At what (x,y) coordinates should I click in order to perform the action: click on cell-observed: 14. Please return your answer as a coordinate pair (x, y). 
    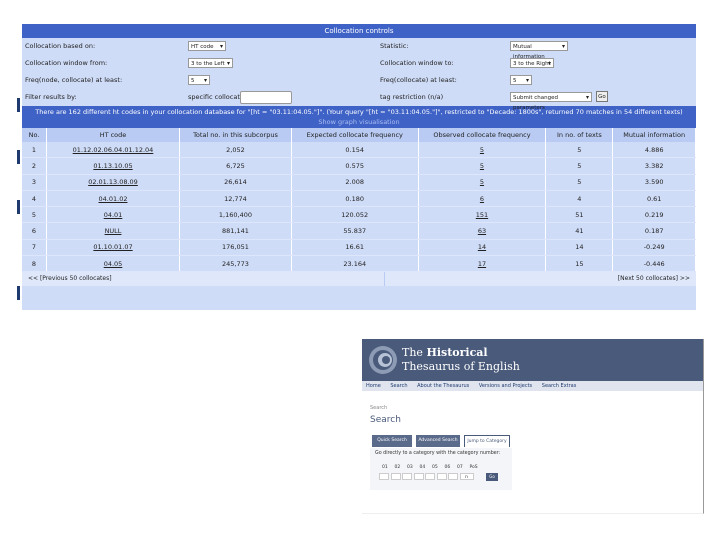
    Looking at the image, I should click on (482, 248).